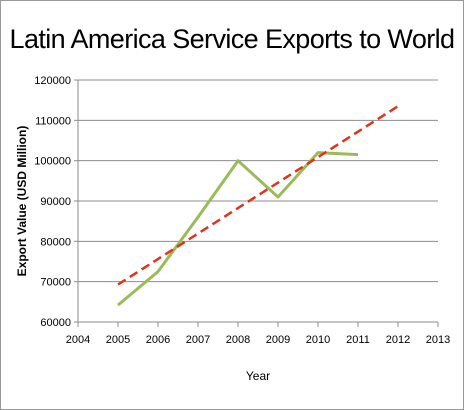 Image resolution: width=464 pixels, height=410 pixels. What do you see at coordinates (278, 340) in the screenshot?
I see `x-tick-label: 2009` at bounding box center [278, 340].